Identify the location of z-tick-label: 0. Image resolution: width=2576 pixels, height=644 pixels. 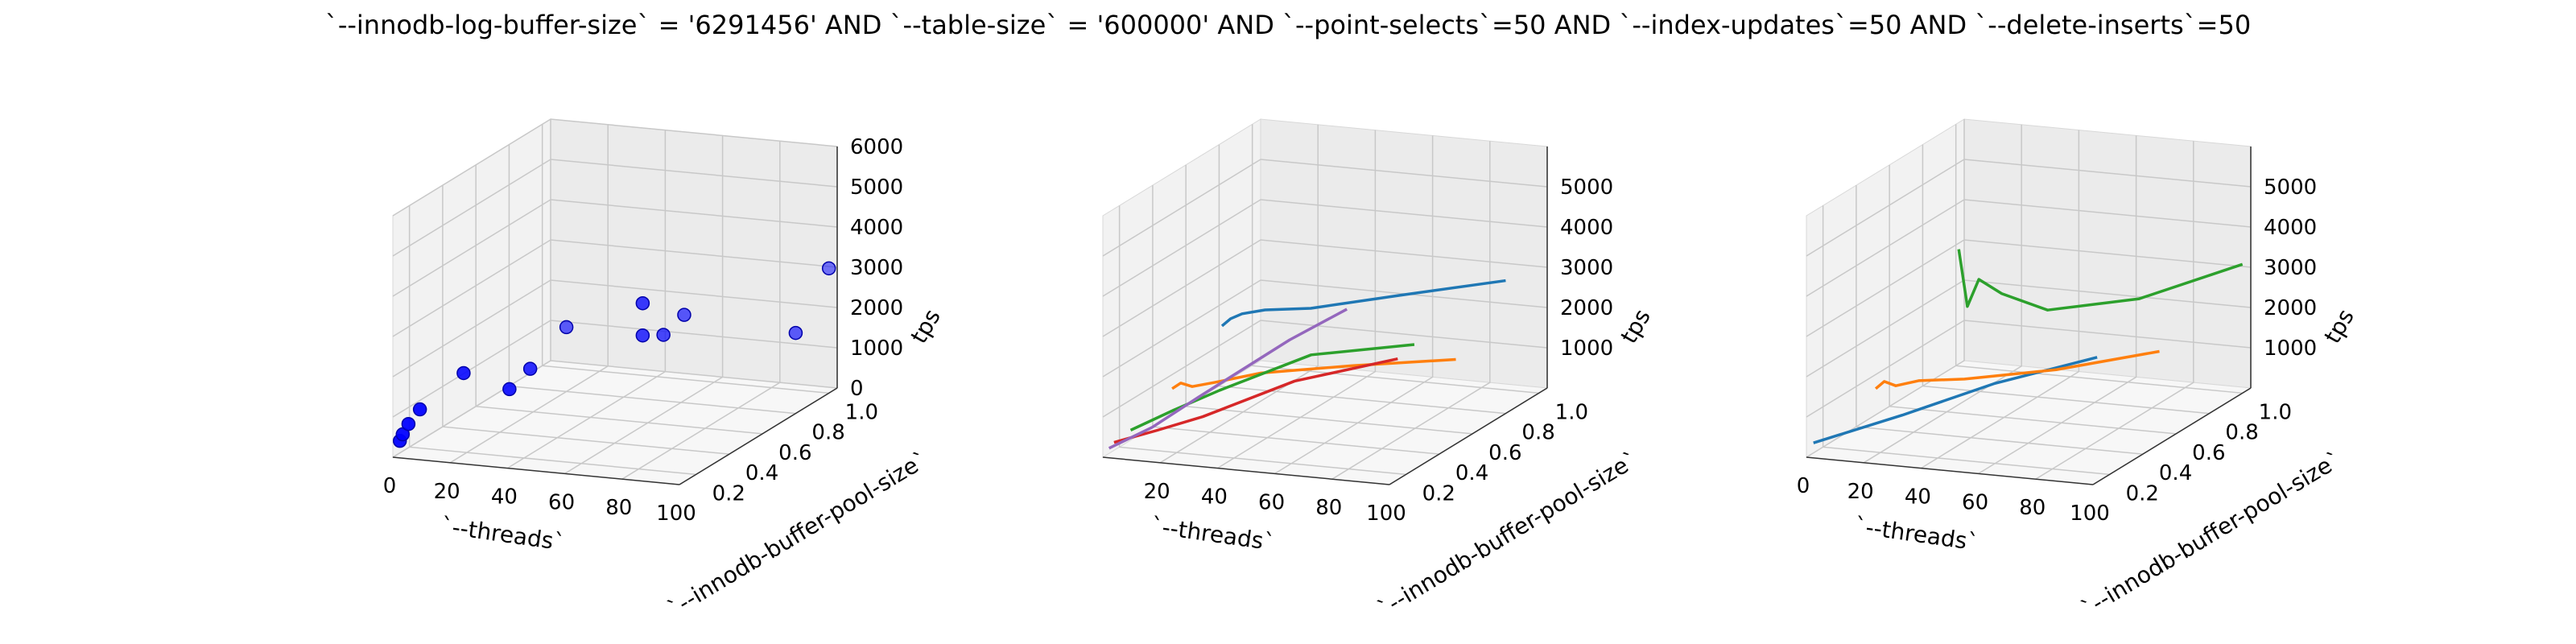
(857, 389).